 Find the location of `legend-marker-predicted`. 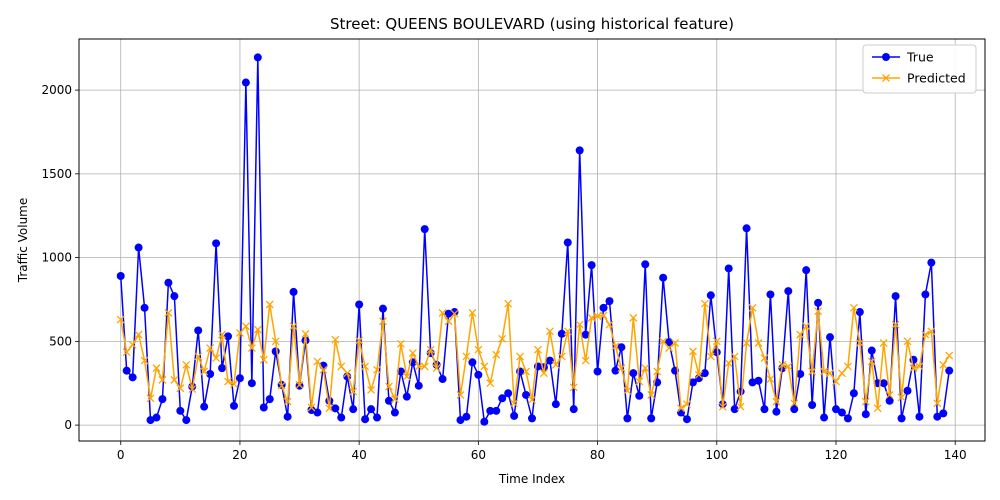

legend-marker-predicted is located at coordinates (886, 78).